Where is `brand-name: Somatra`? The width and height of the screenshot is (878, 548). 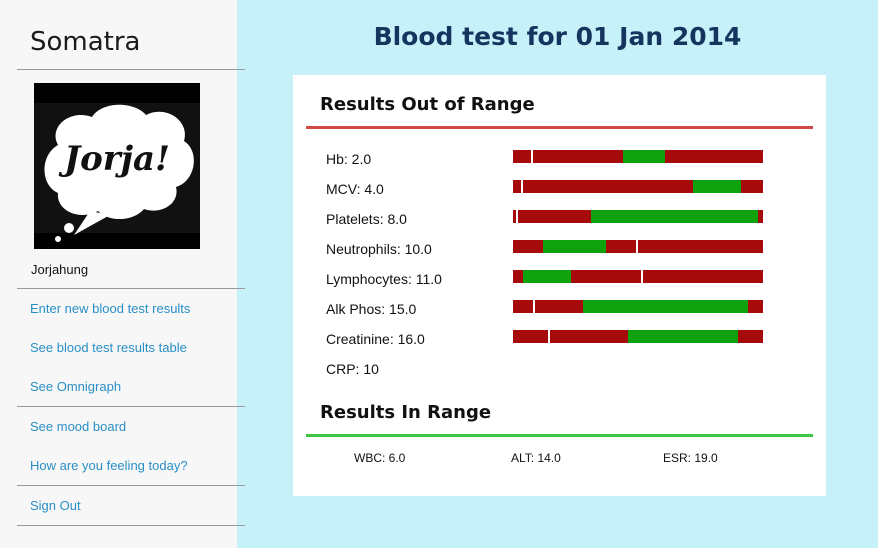 brand-name: Somatra is located at coordinates (85, 42).